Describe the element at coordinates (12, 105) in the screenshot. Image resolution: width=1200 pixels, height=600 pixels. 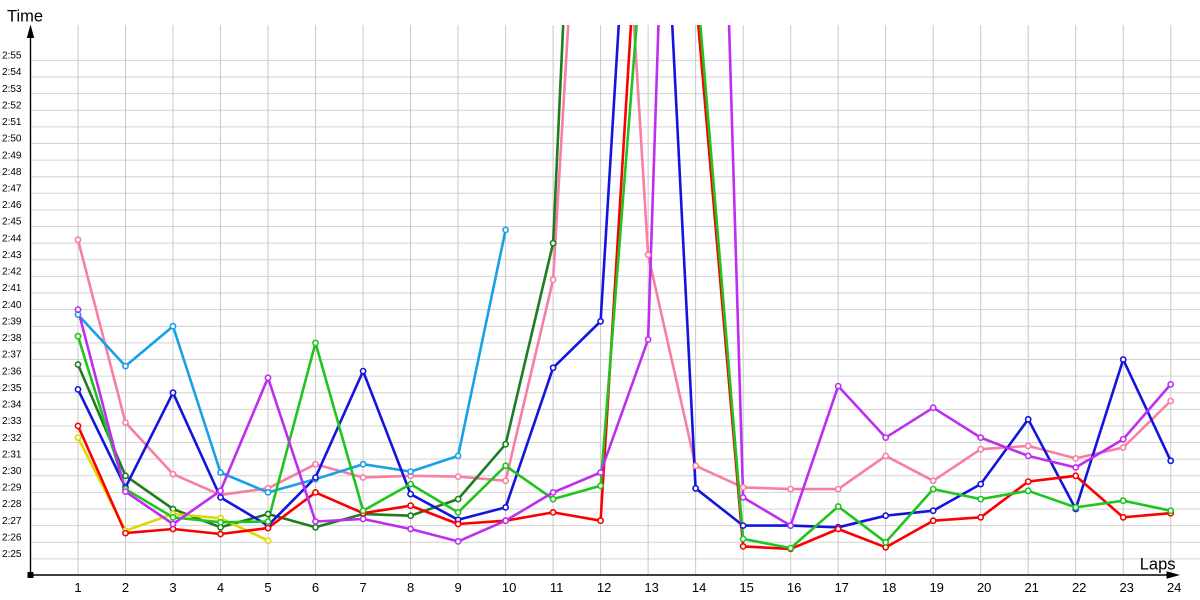
I see `svg-text: 2:52` at that location.